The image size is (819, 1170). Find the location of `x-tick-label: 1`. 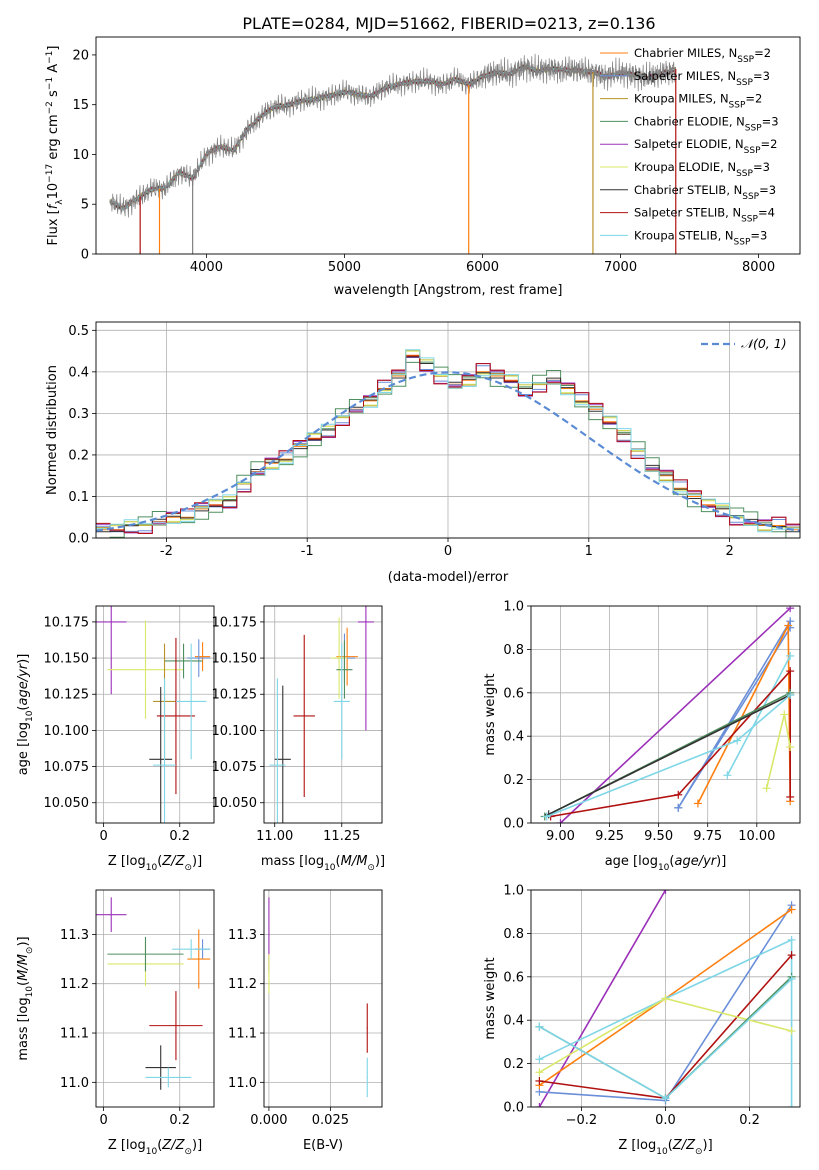

x-tick-label: 1 is located at coordinates (589, 551).